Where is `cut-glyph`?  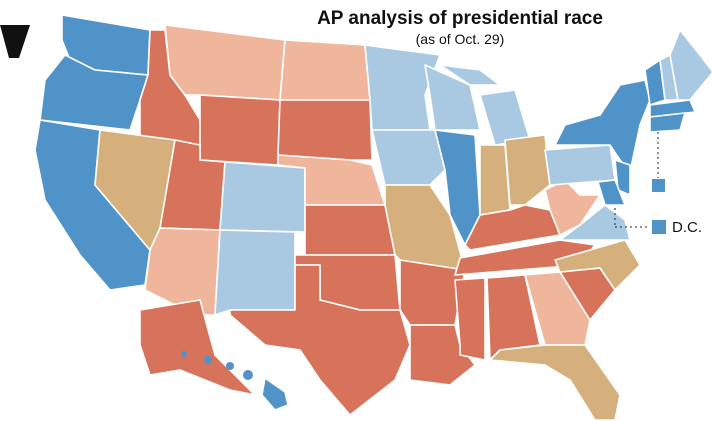 cut-glyph is located at coordinates (15, 41).